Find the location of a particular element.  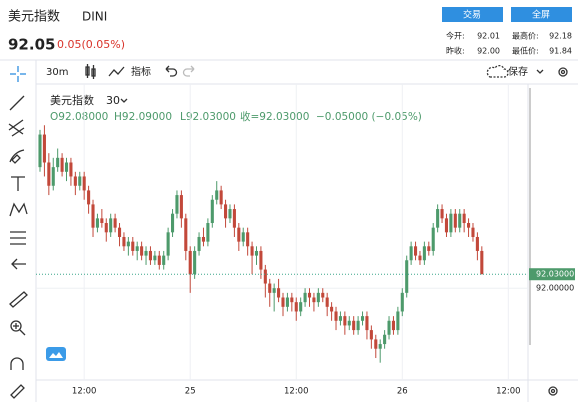

x-tick-label: 25 is located at coordinates (190, 392).